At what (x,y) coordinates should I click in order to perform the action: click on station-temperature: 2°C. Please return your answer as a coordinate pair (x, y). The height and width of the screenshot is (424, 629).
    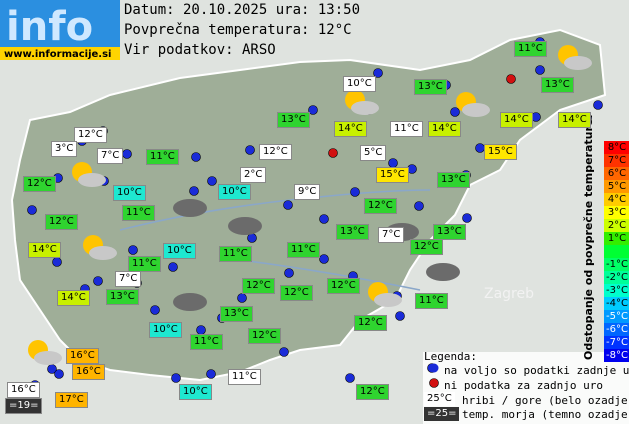
    Looking at the image, I should click on (253, 175).